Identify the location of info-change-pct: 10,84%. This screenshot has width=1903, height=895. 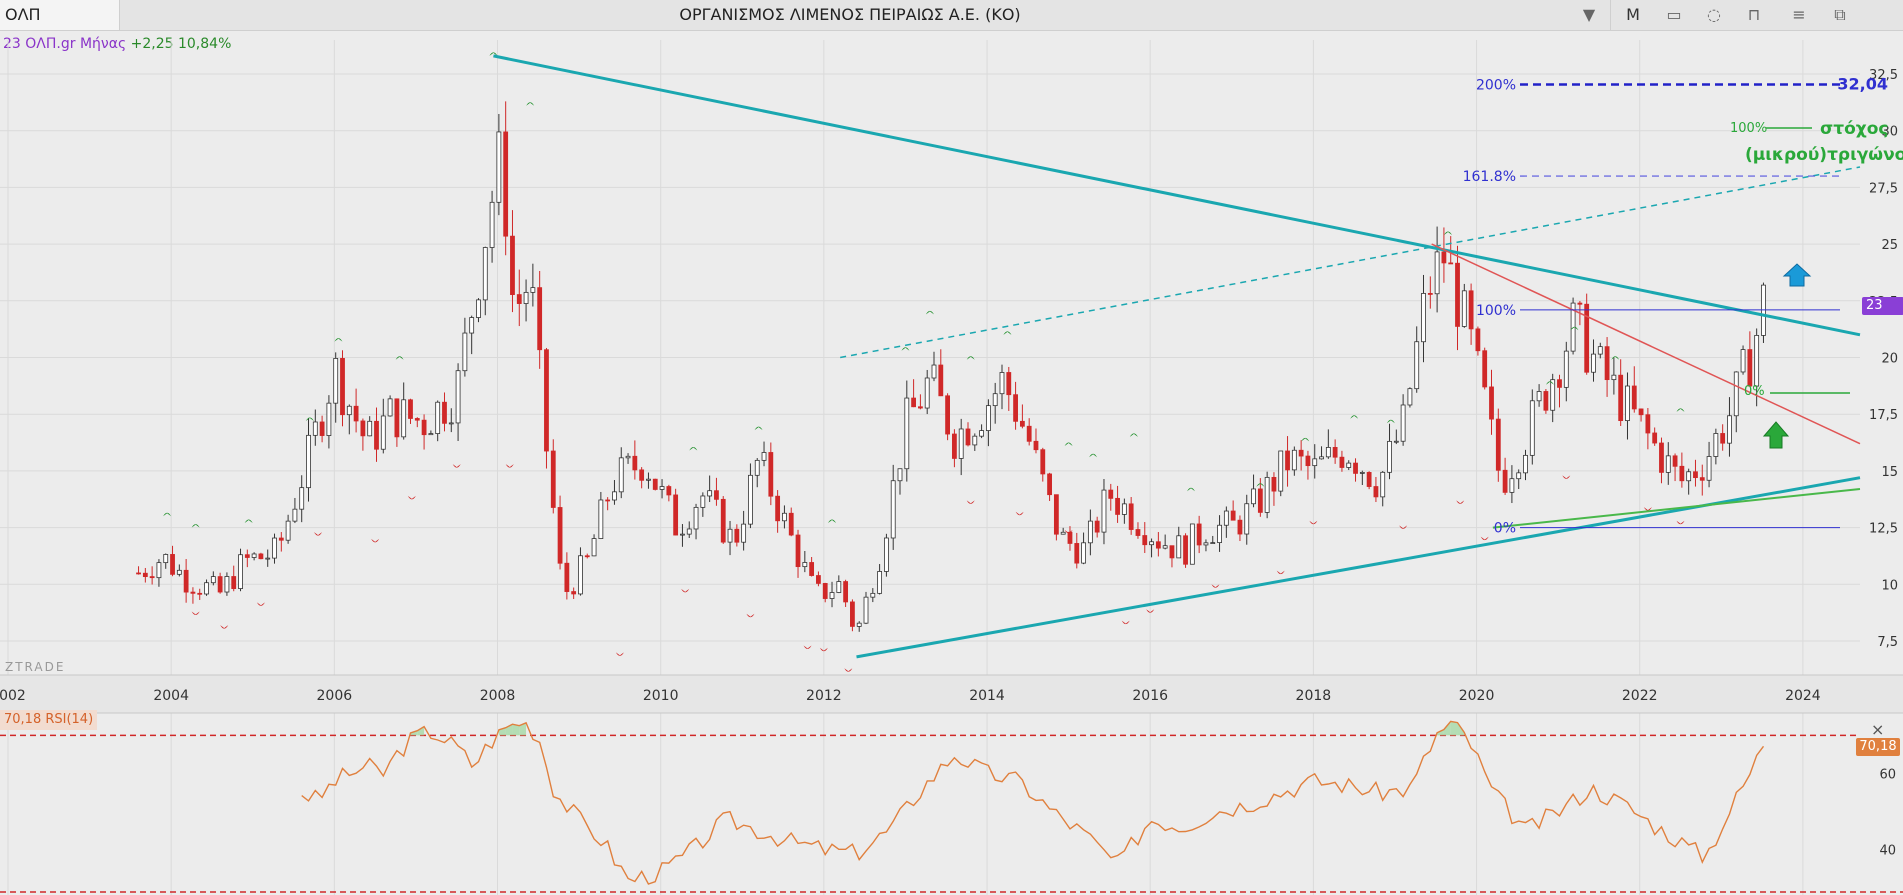
(204, 44).